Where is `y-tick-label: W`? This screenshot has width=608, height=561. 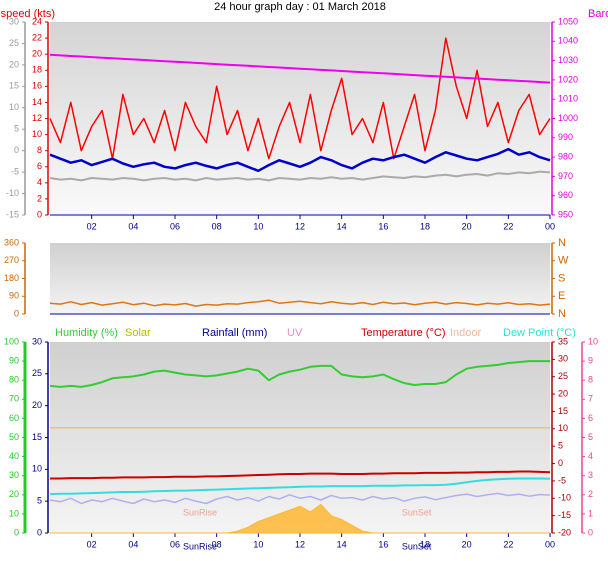 y-tick-label: W is located at coordinates (563, 261).